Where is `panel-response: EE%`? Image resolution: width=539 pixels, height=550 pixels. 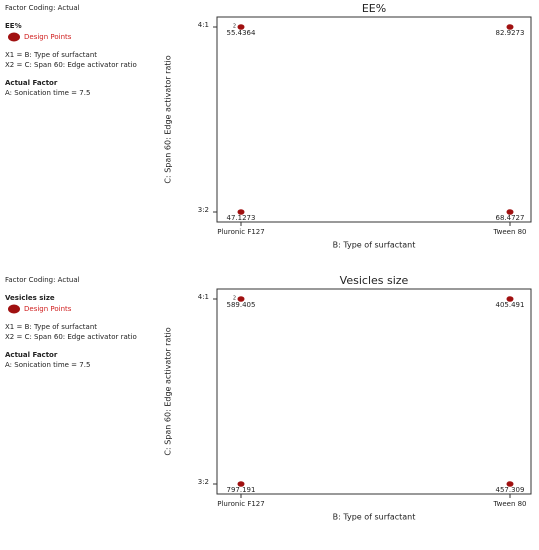
panel-response: EE% is located at coordinates (13, 26).